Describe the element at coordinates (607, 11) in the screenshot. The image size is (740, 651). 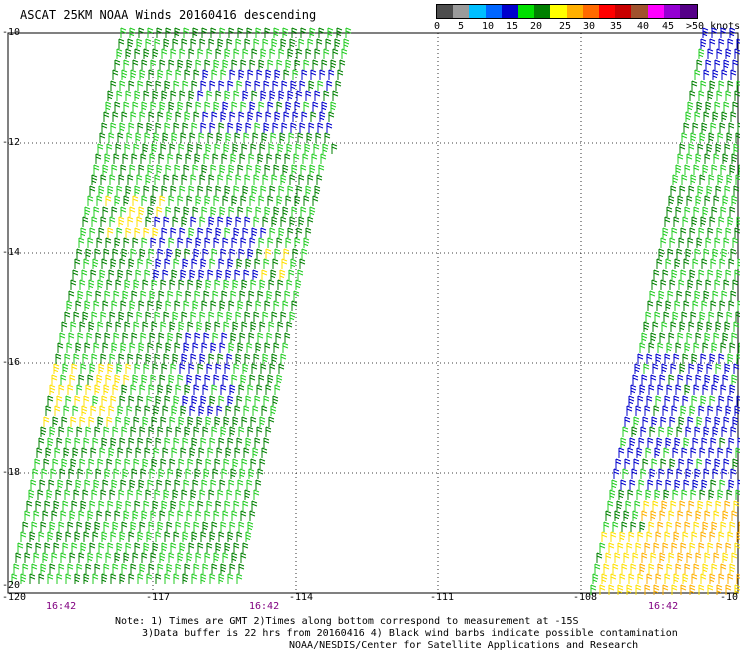
I see `colorbar-swatch` at that location.